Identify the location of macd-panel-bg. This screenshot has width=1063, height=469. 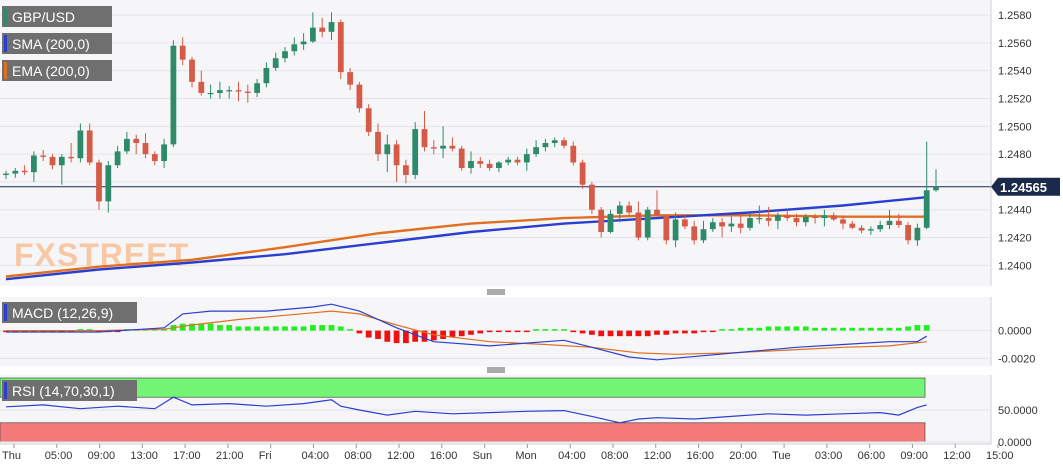
(495, 331).